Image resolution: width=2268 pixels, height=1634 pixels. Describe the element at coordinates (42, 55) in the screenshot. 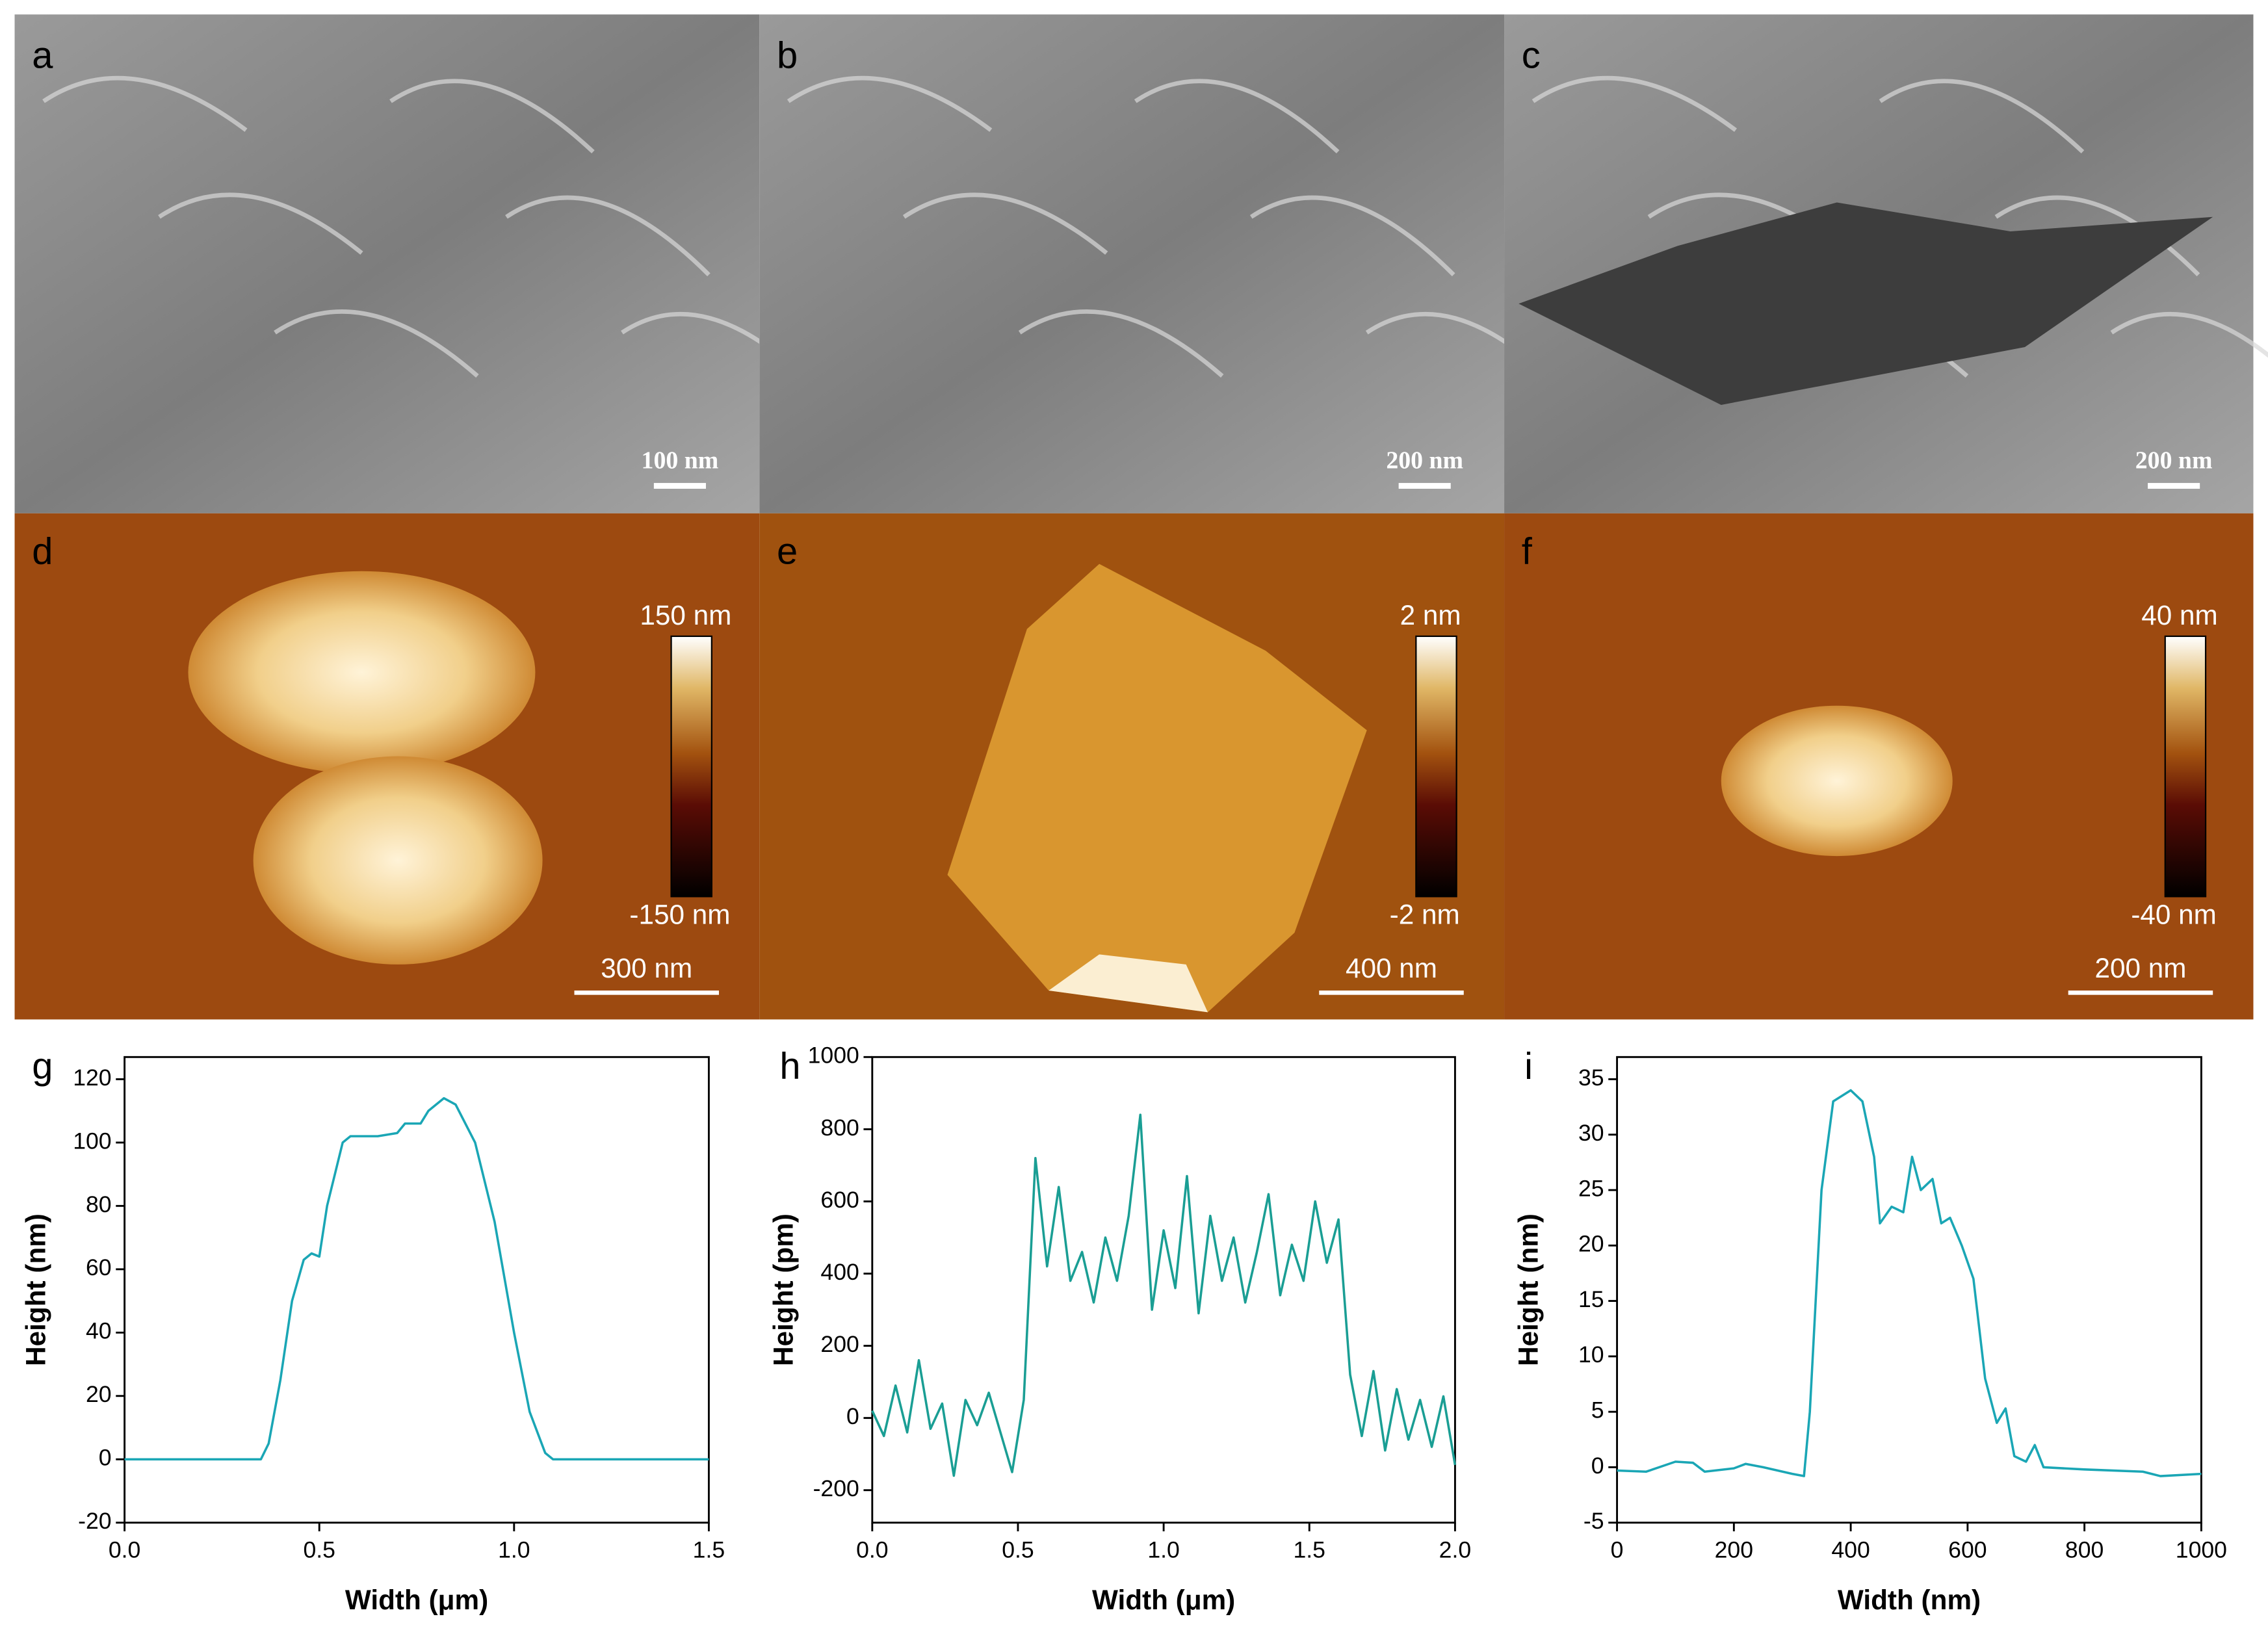

I see `panel-label: a` at that location.